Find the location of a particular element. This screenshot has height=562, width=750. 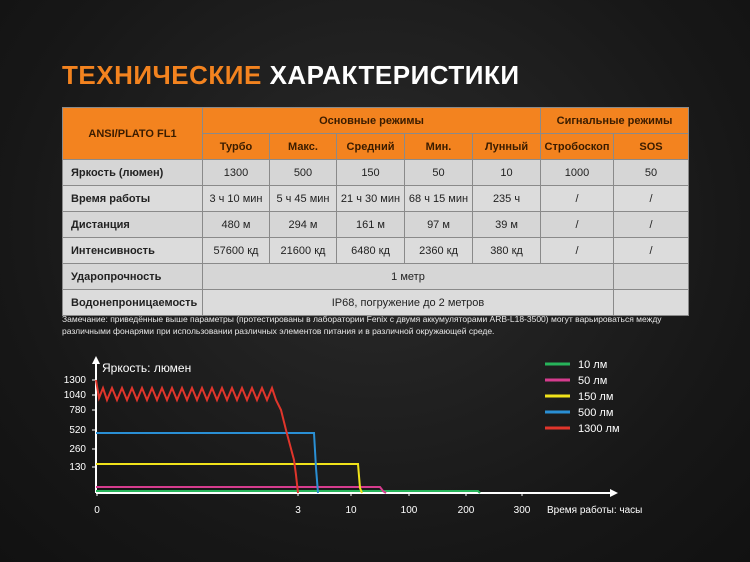

row-label: Ударопрочность is located at coordinates (132, 276).